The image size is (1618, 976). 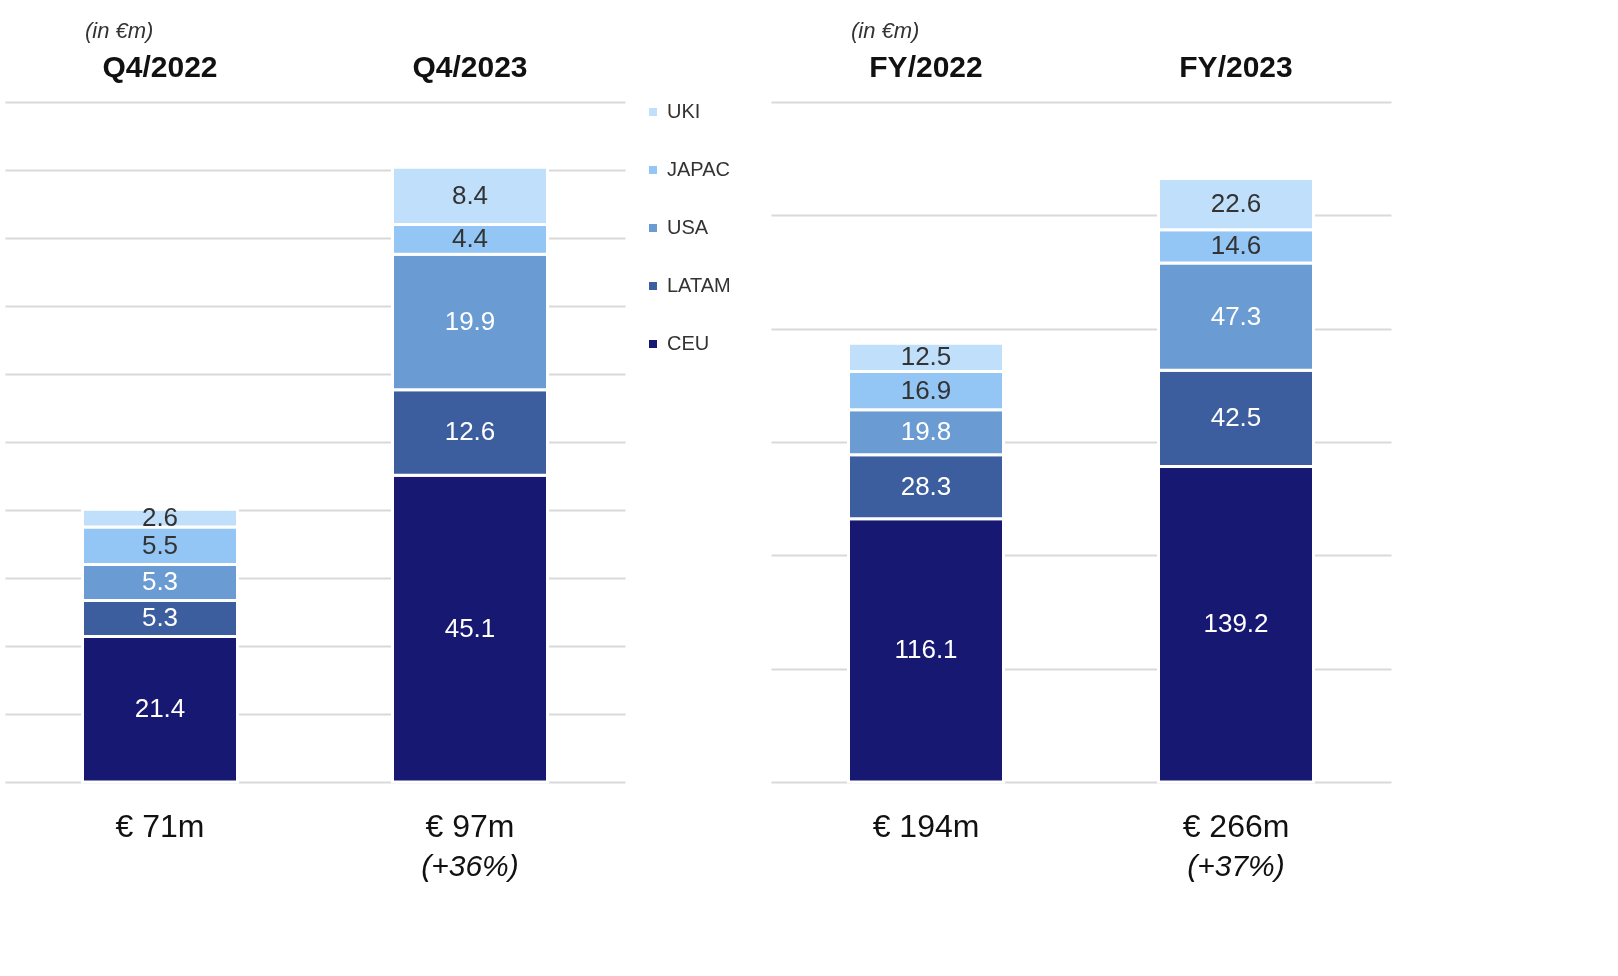 What do you see at coordinates (470, 238) in the screenshot?
I see `data-label: 4.4` at bounding box center [470, 238].